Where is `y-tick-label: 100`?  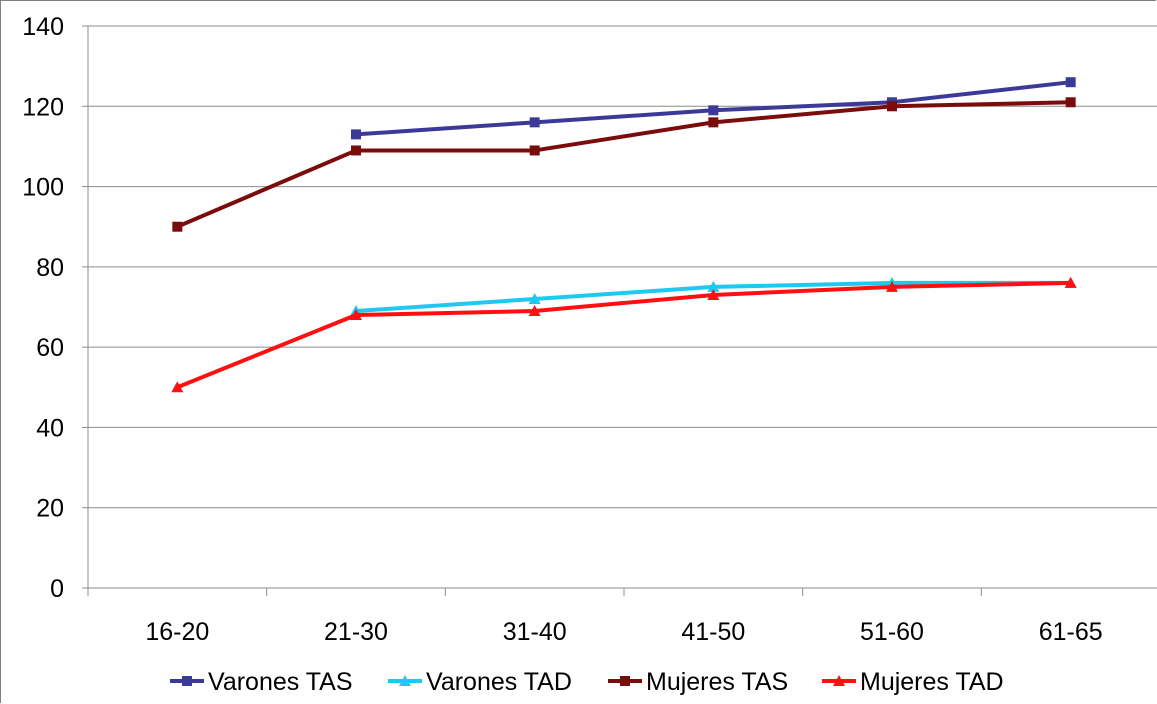
y-tick-label: 100 is located at coordinates (43, 188).